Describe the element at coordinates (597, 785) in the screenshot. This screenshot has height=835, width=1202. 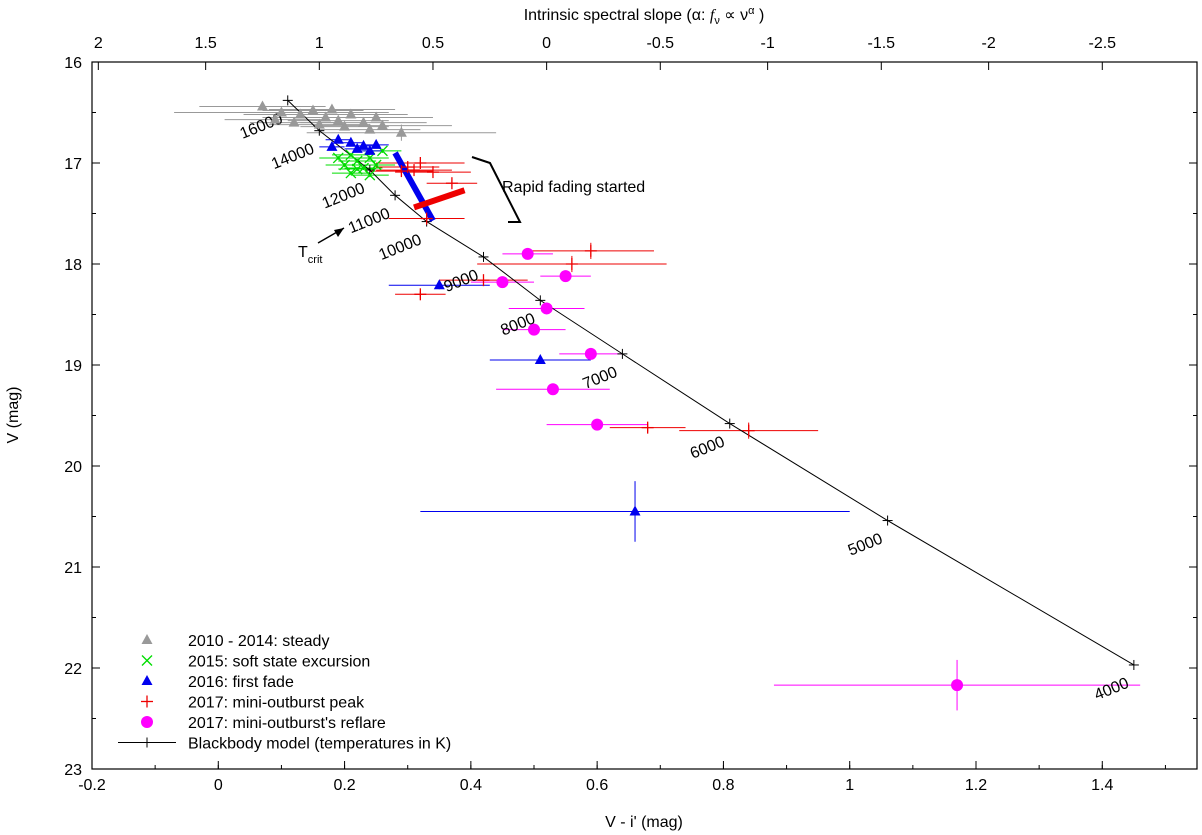
I see `x-tick-label: 0.6` at that location.